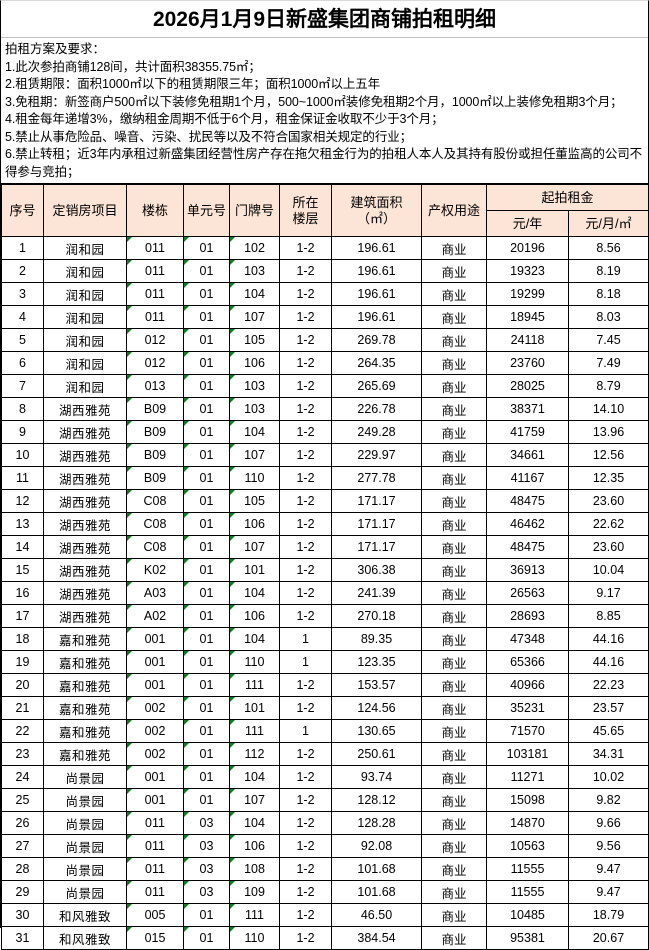  I want to click on cell-rent-year: 18945, so click(527, 317).